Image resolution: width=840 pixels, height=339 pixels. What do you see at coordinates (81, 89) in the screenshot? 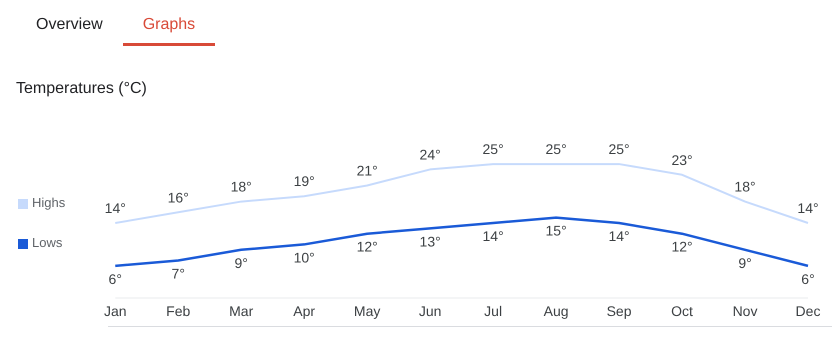
I see `chart-title: Temperatures (°C)` at bounding box center [81, 89].